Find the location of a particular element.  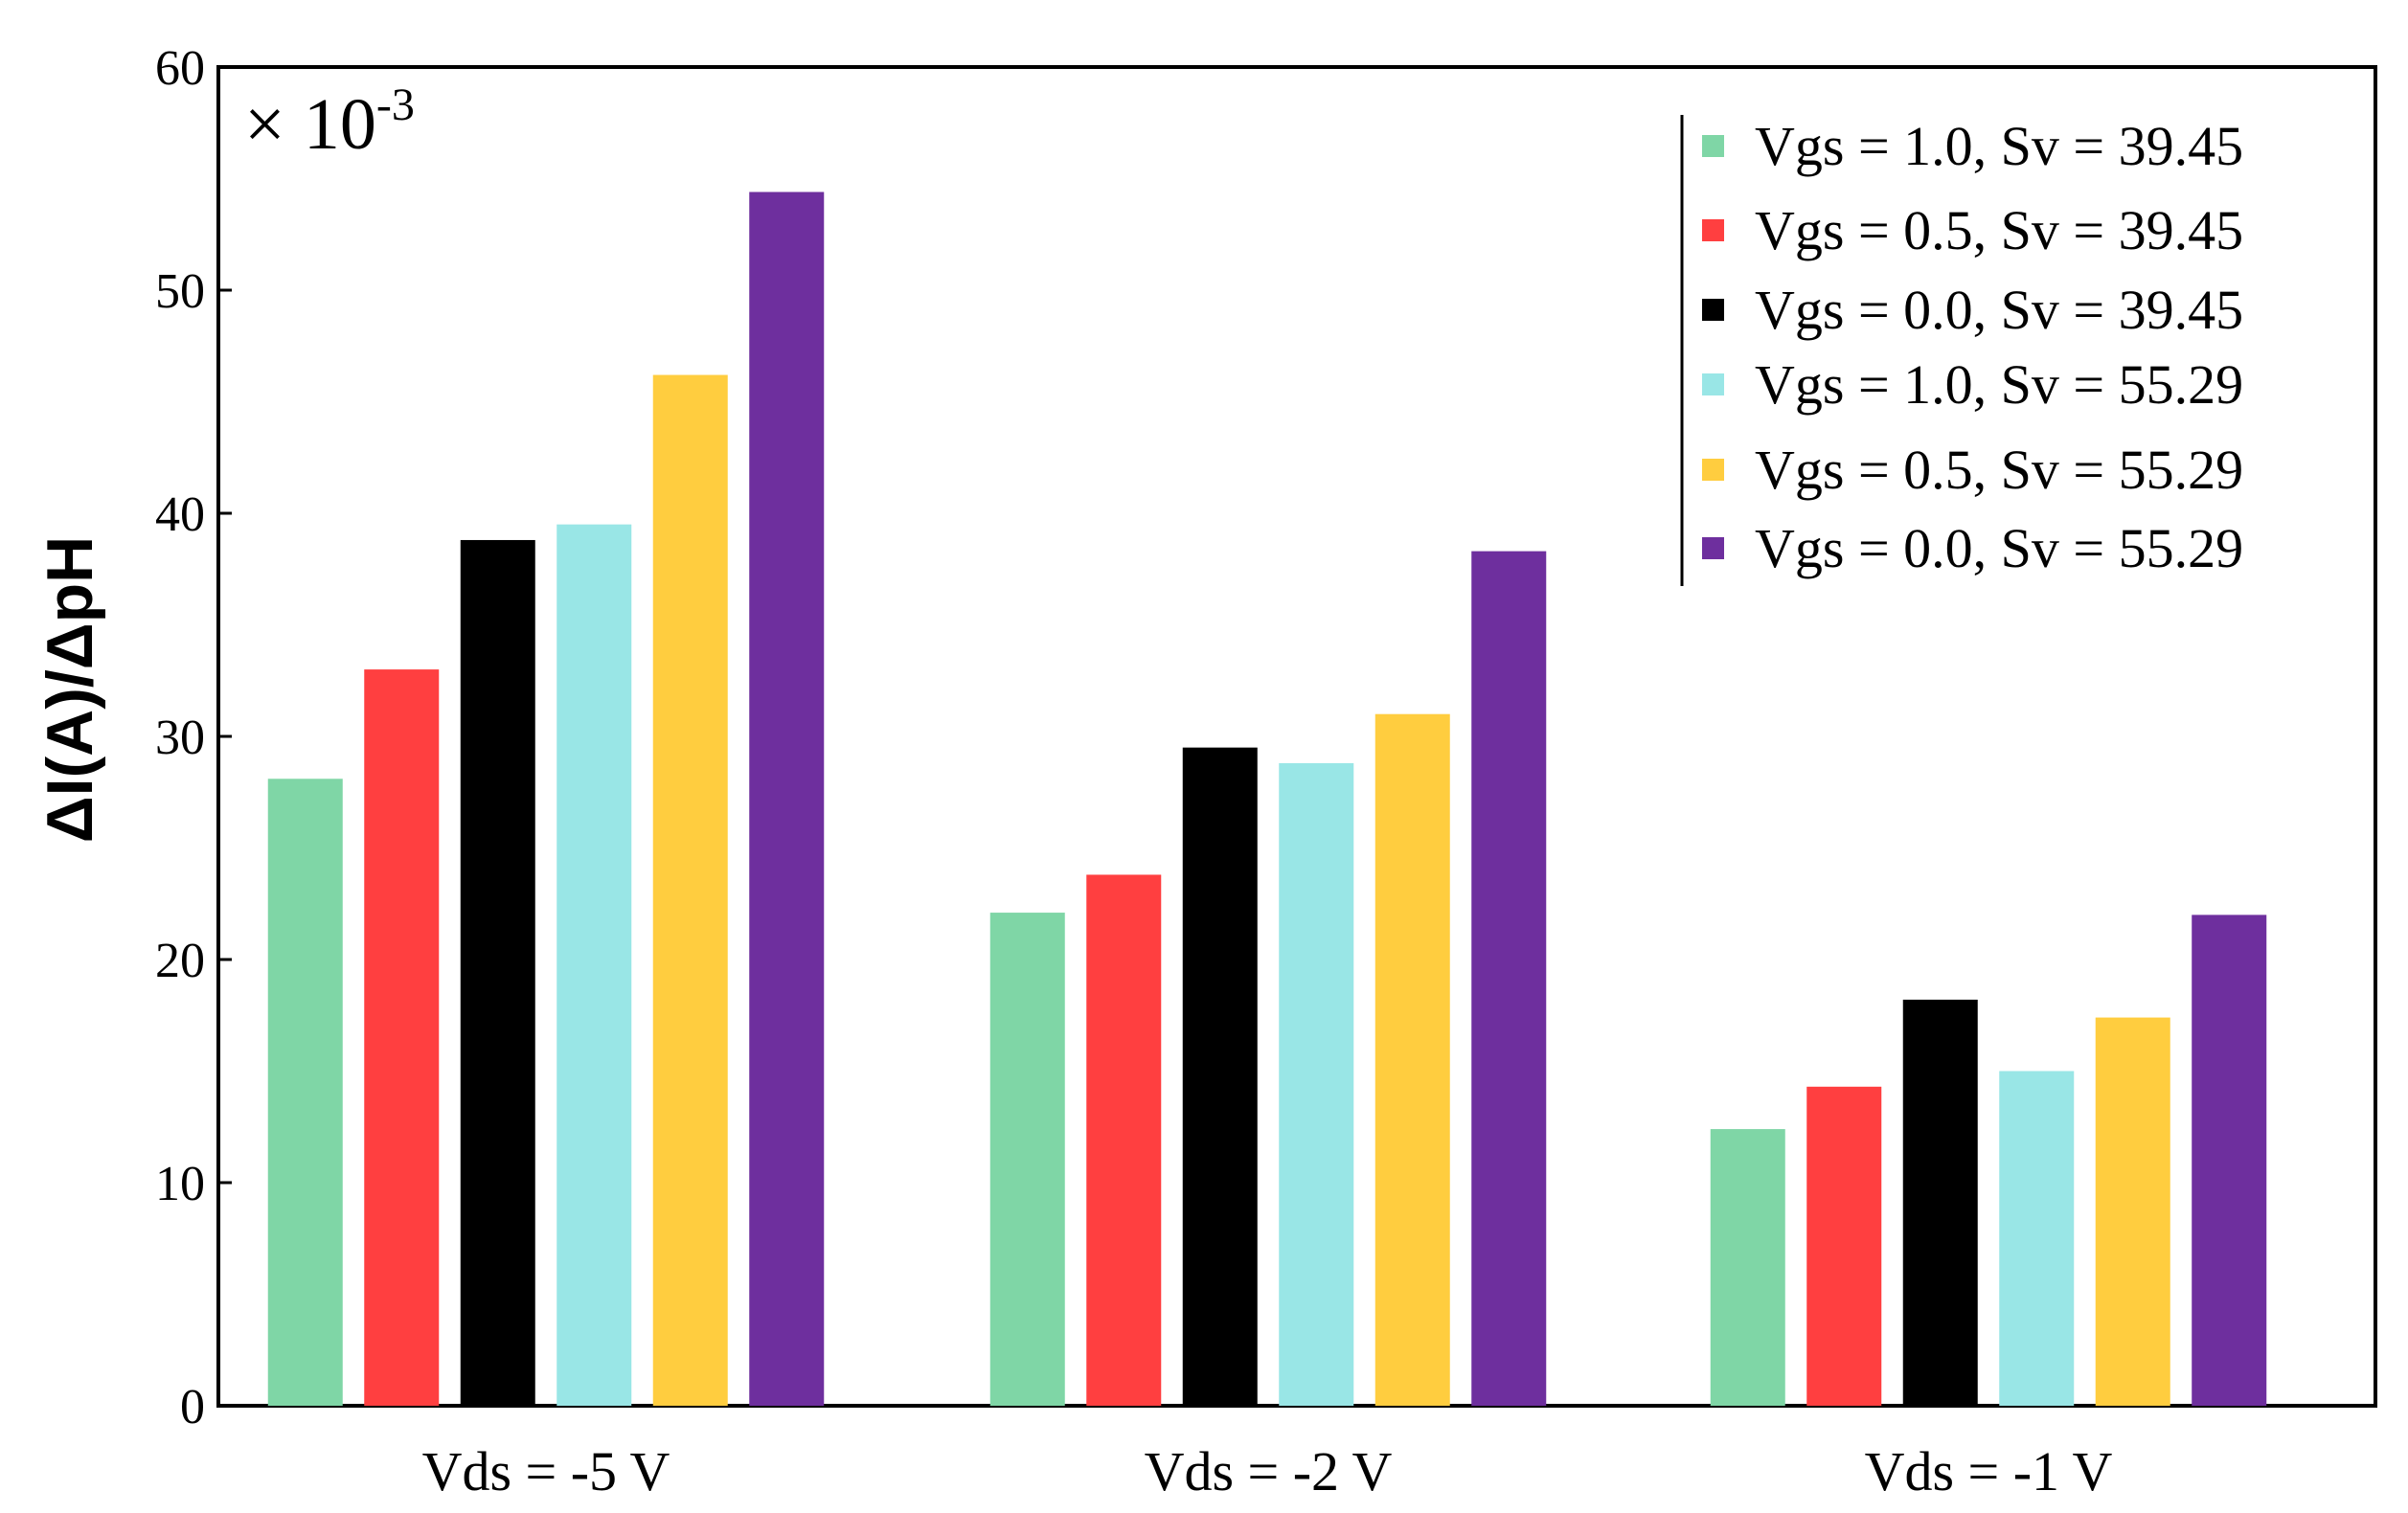

legend-label: Vgs = 1.0, Sv = 39.45 is located at coordinates (1999, 146).